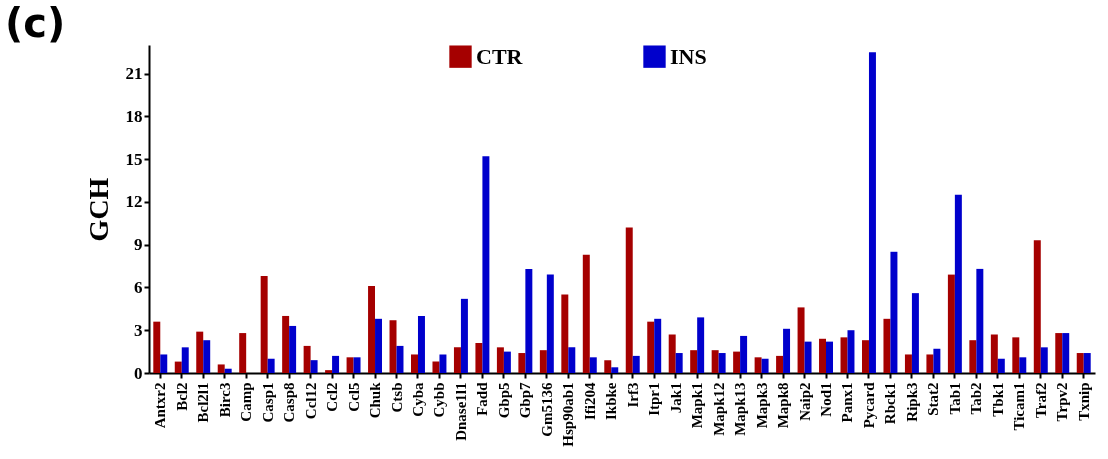 The width and height of the screenshot is (1108, 459). I want to click on x-tick-label: Cyba, so click(417, 399).